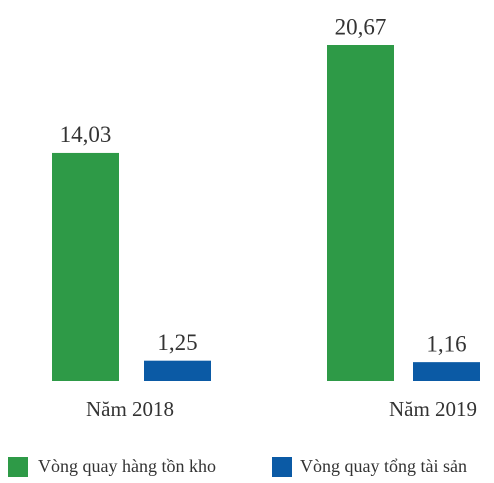 The height and width of the screenshot is (483, 494). I want to click on data-label: 1,16, so click(446, 343).